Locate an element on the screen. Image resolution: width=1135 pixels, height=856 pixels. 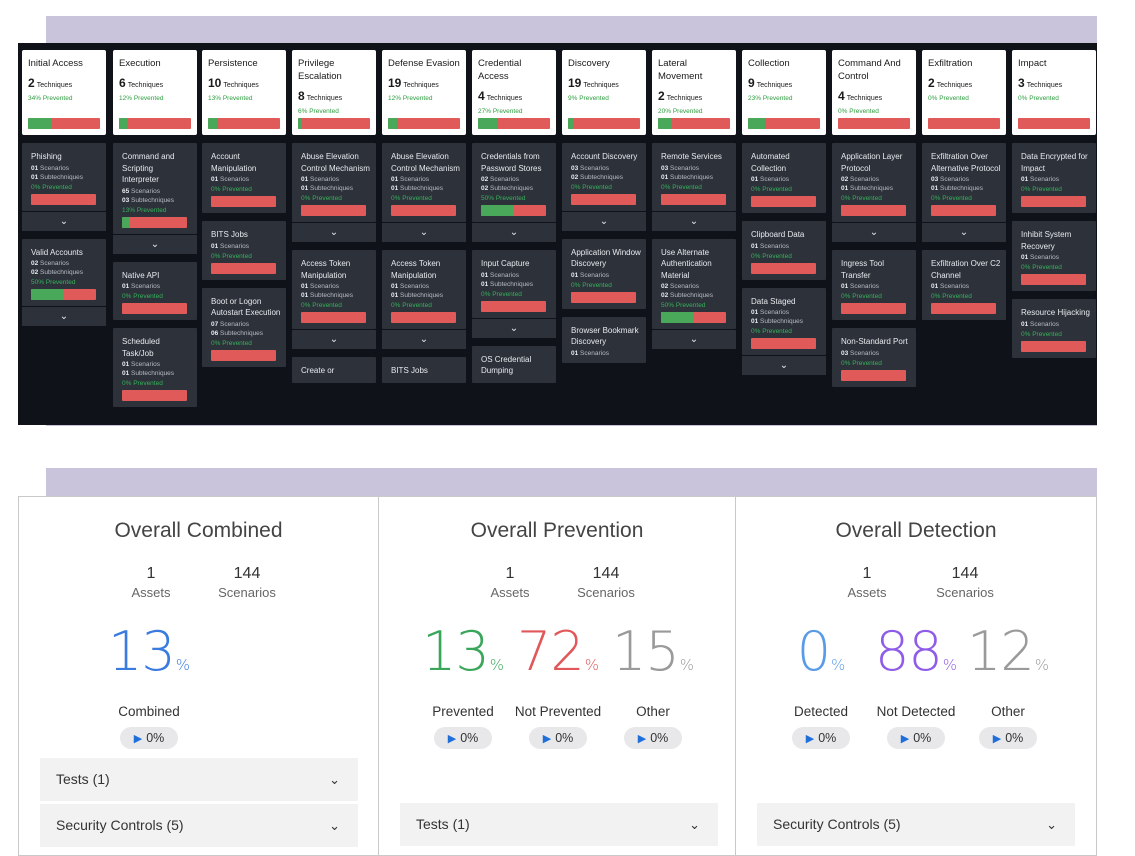
tactic-header: Persistence 10 Techniques 13% Prevented is located at coordinates (244, 92).